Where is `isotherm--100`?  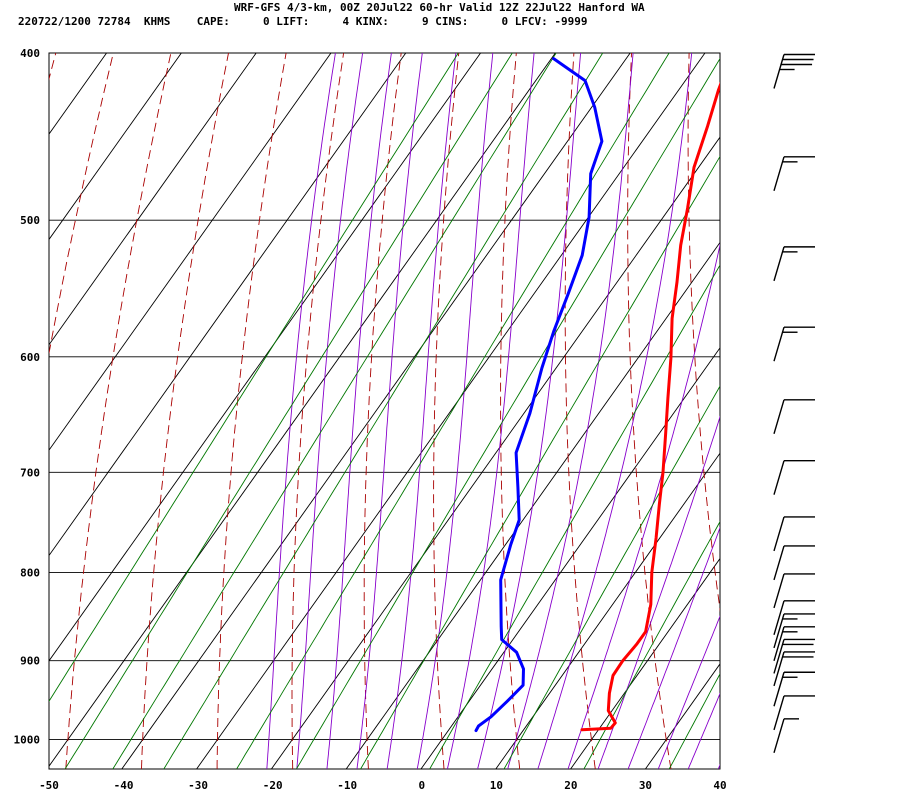
isotherm--100 is located at coordinates (115, 147).